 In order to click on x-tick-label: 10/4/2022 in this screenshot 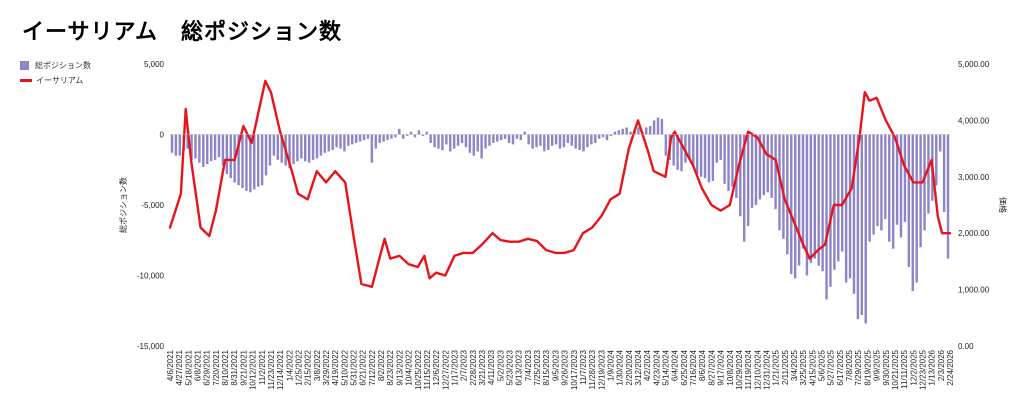, I will do `click(409, 367)`.